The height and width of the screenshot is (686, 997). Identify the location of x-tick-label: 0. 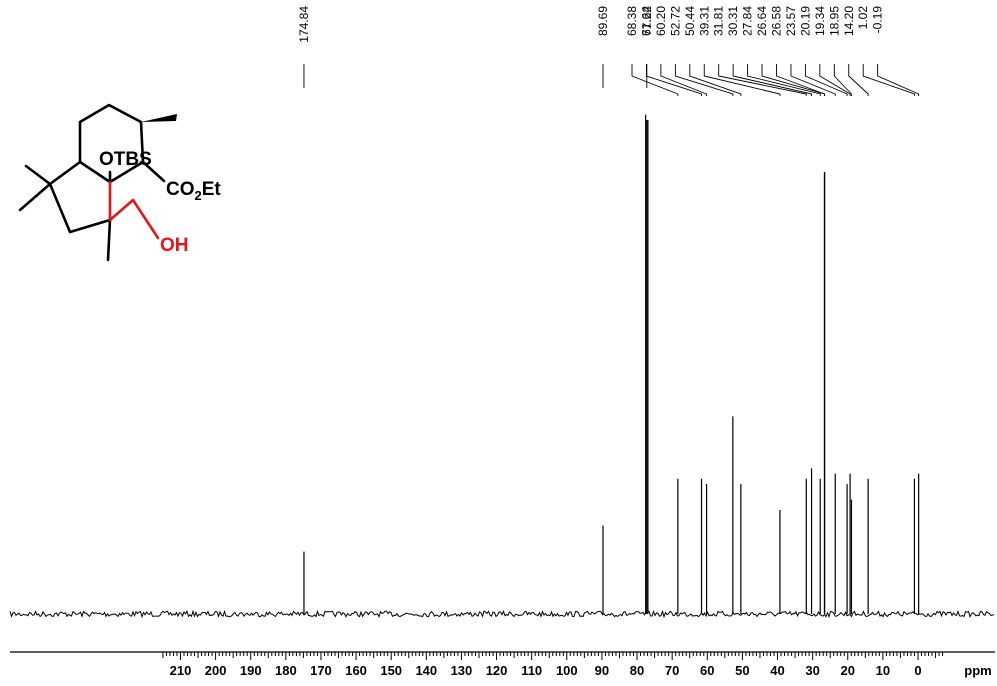
(917, 670).